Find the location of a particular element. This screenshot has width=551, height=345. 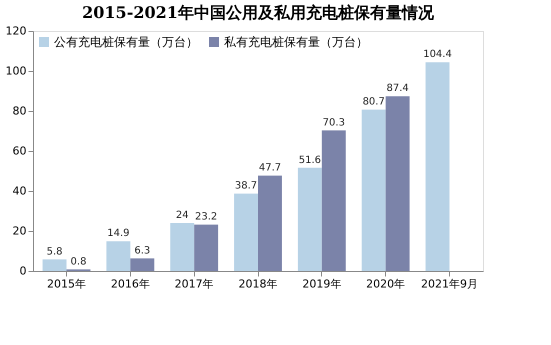

x-tick-label: 2015年 is located at coordinates (66, 284).